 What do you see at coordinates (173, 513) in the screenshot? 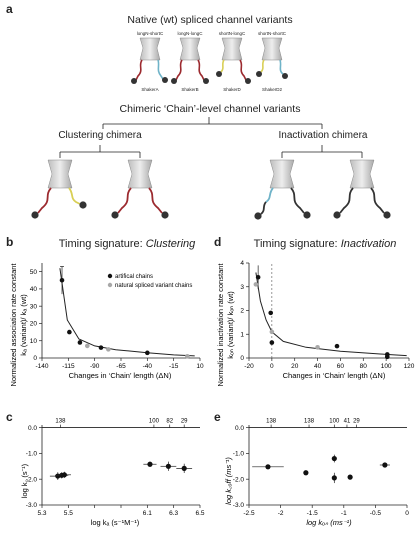
I see `x-tick-label: 6.3` at bounding box center [173, 513].